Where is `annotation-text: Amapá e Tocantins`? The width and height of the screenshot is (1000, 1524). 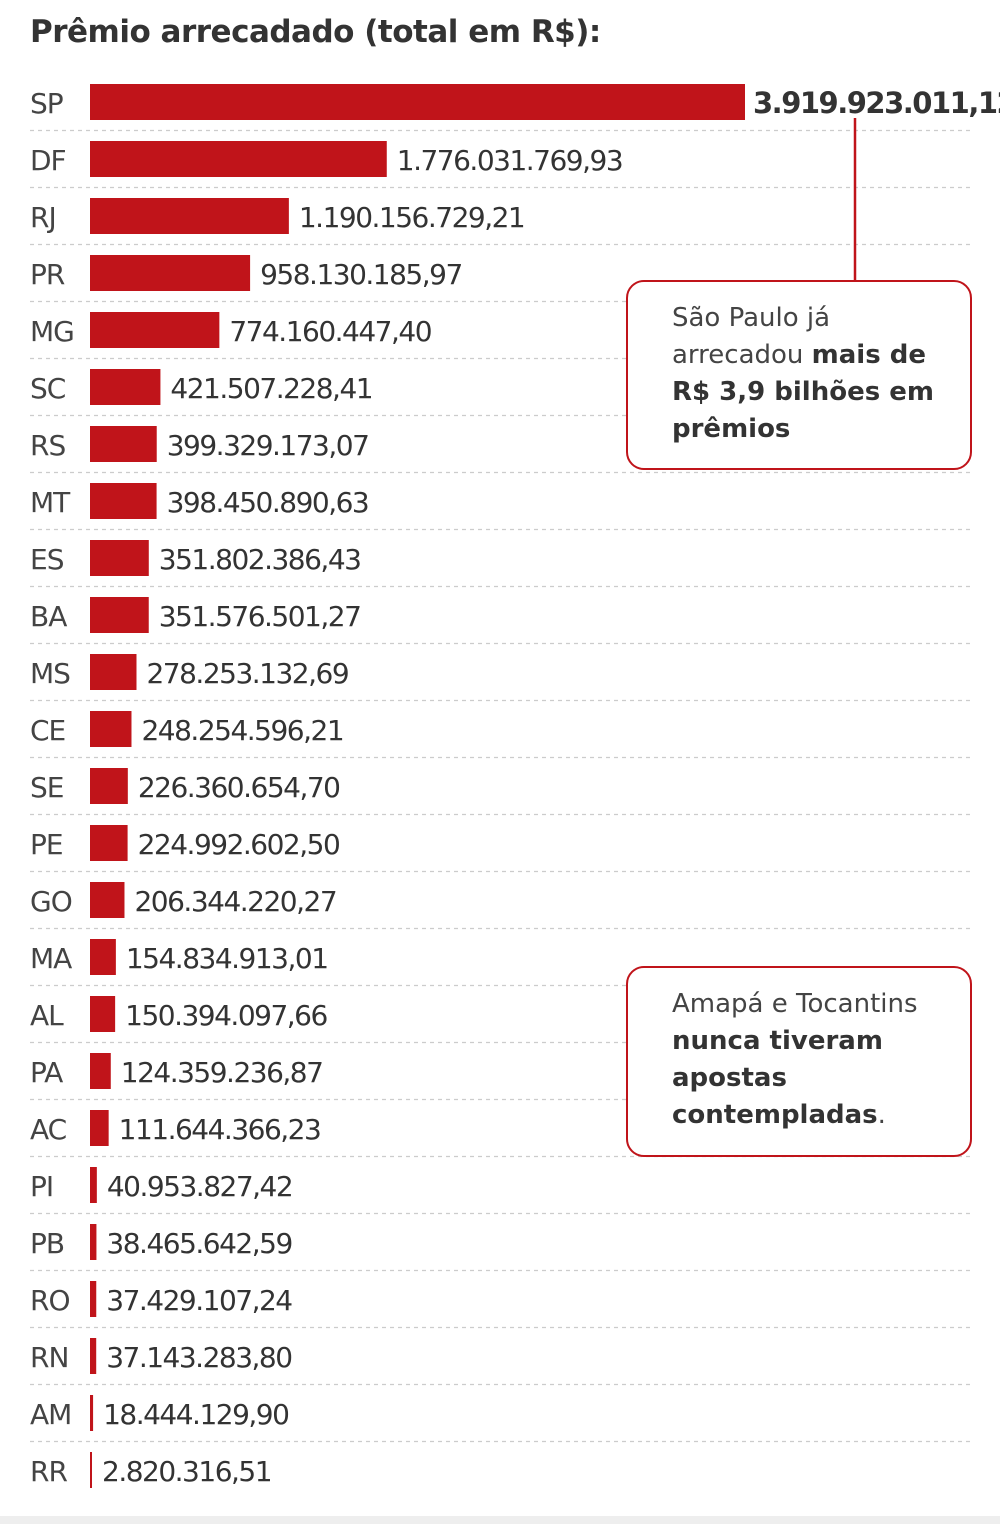 annotation-text: Amapá e Tocantins is located at coordinates (795, 1004).